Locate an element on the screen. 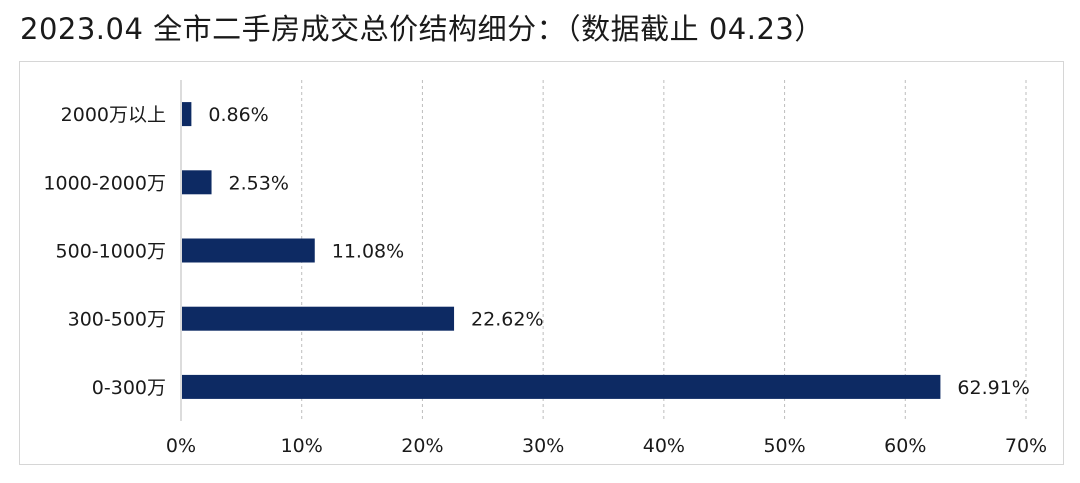 Image resolution: width=1080 pixels, height=483 pixels. value-label: 0.86% is located at coordinates (238, 115).